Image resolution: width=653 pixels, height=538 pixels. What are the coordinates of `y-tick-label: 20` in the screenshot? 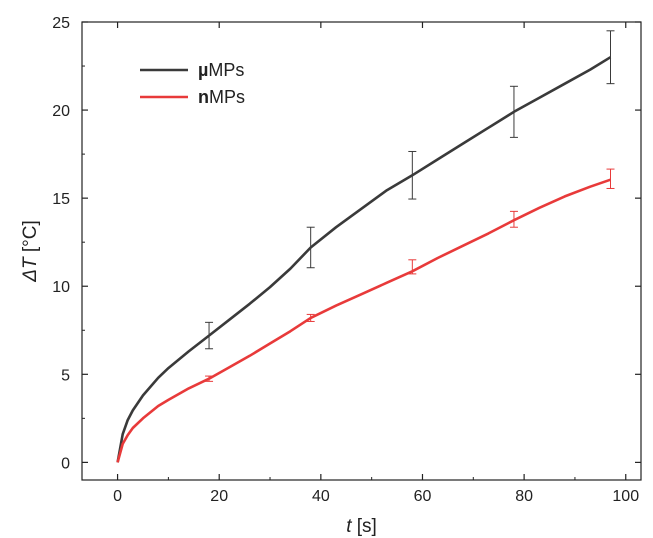 It's located at (61, 111).